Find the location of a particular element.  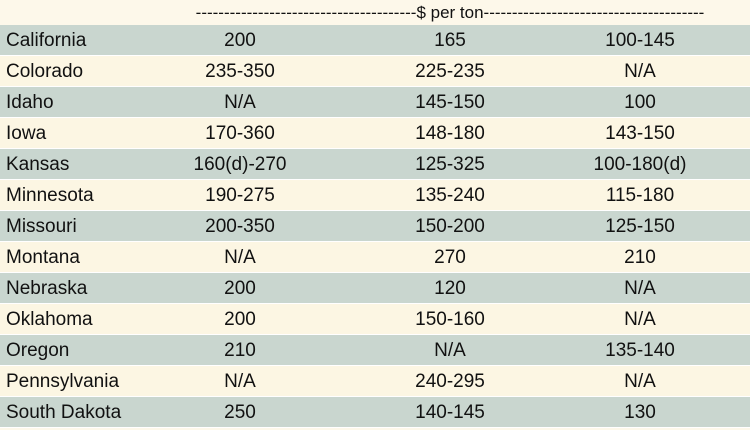

state-name: Oregon is located at coordinates (38, 350).